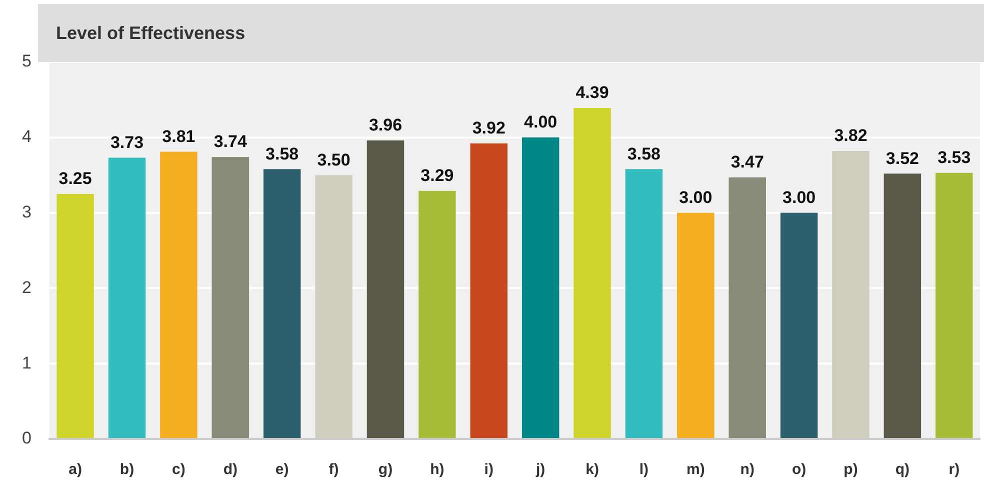 The height and width of the screenshot is (493, 984). What do you see at coordinates (954, 158) in the screenshot?
I see `data-label: 3.53` at bounding box center [954, 158].